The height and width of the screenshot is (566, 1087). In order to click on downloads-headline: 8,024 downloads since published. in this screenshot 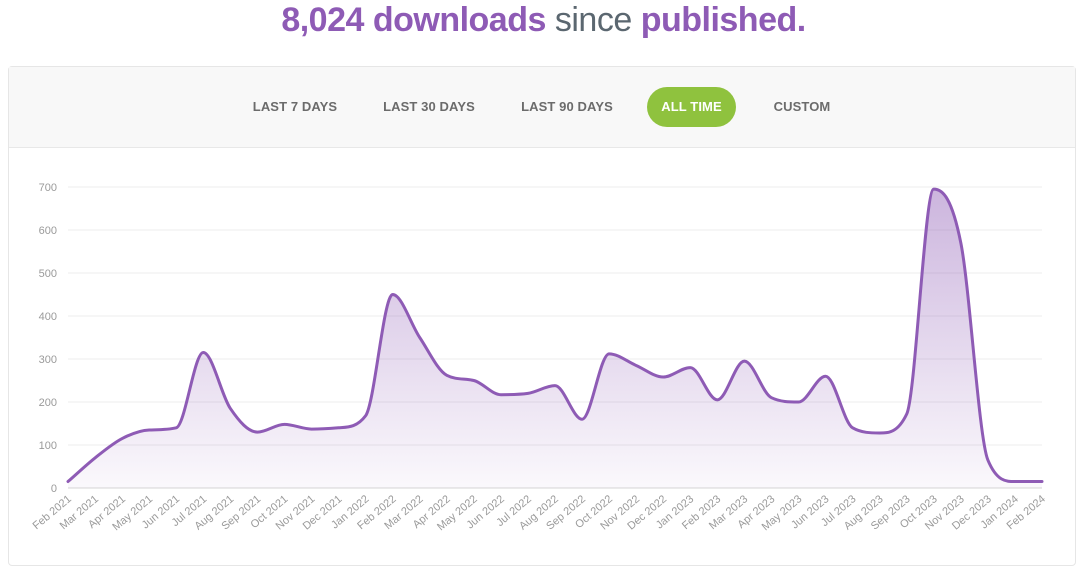, I will do `click(543, 22)`.